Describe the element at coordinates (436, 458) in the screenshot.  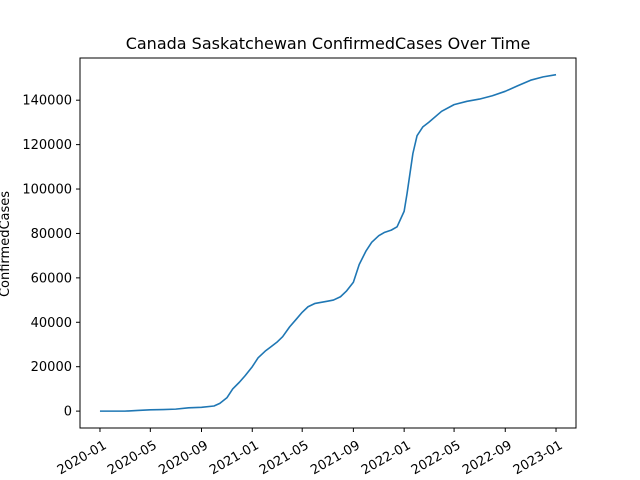
I see `x-tick-label: 2022-05` at that location.